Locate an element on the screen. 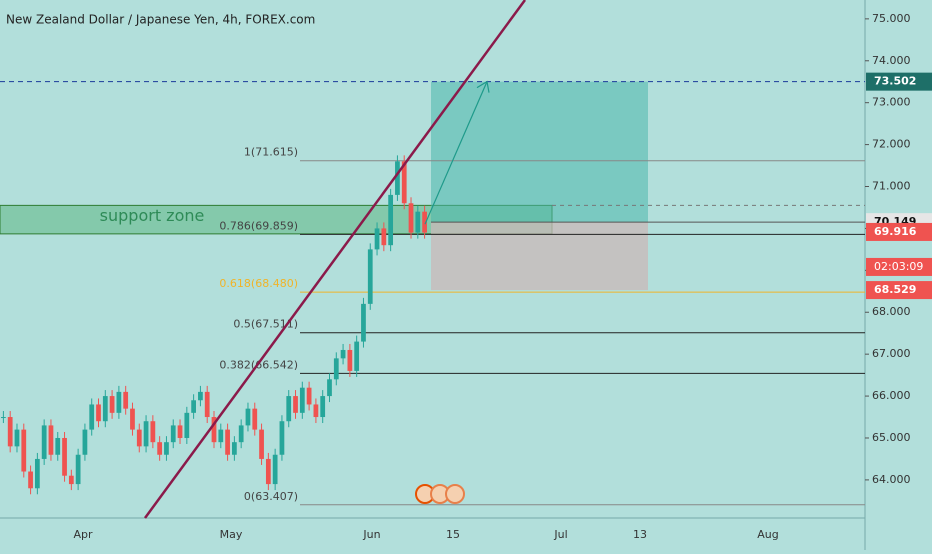 This screenshot has height=554, width=932. time-label: Jun is located at coordinates (371, 534).